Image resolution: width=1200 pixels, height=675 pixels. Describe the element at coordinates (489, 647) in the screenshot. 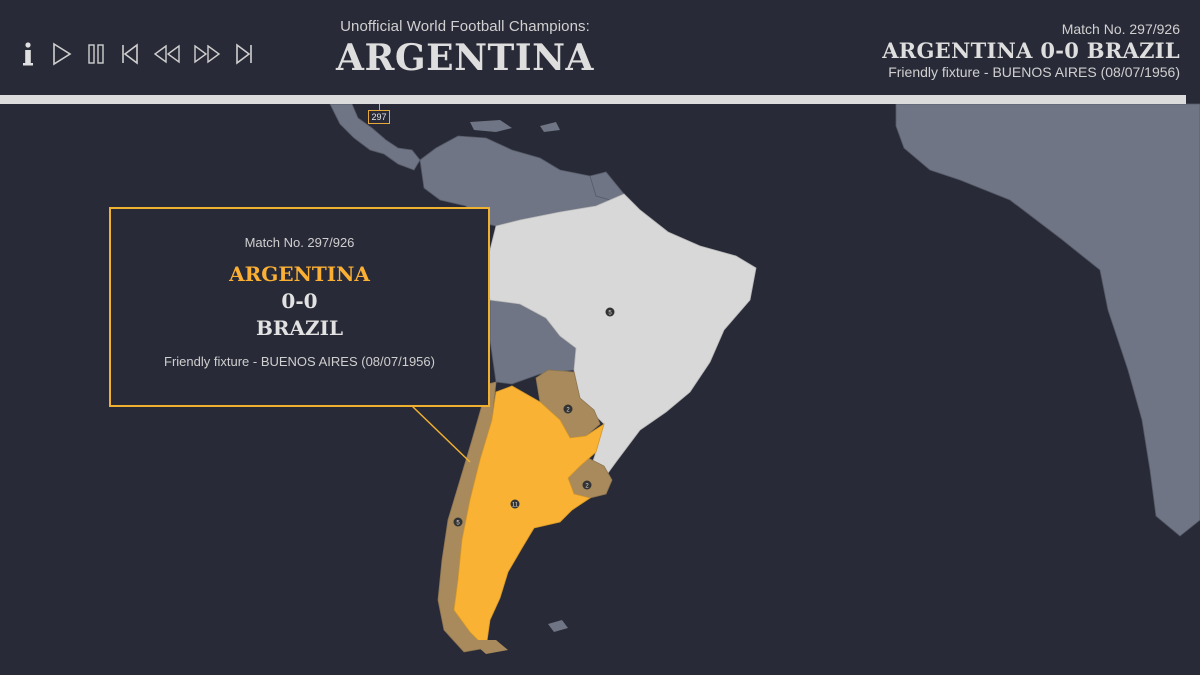

I see `tierra-del-fuego` at that location.